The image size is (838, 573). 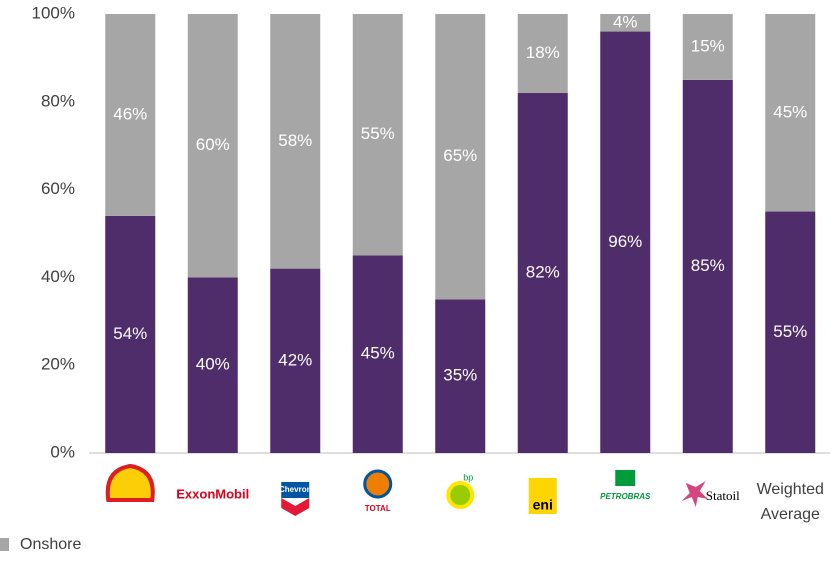 I want to click on legend-swatch, so click(x=4, y=544).